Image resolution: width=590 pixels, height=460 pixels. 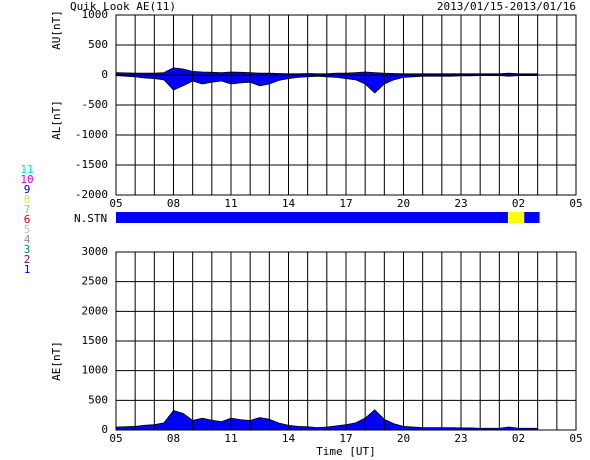 I want to click on station-legend-label: 8, so click(x=27, y=199).